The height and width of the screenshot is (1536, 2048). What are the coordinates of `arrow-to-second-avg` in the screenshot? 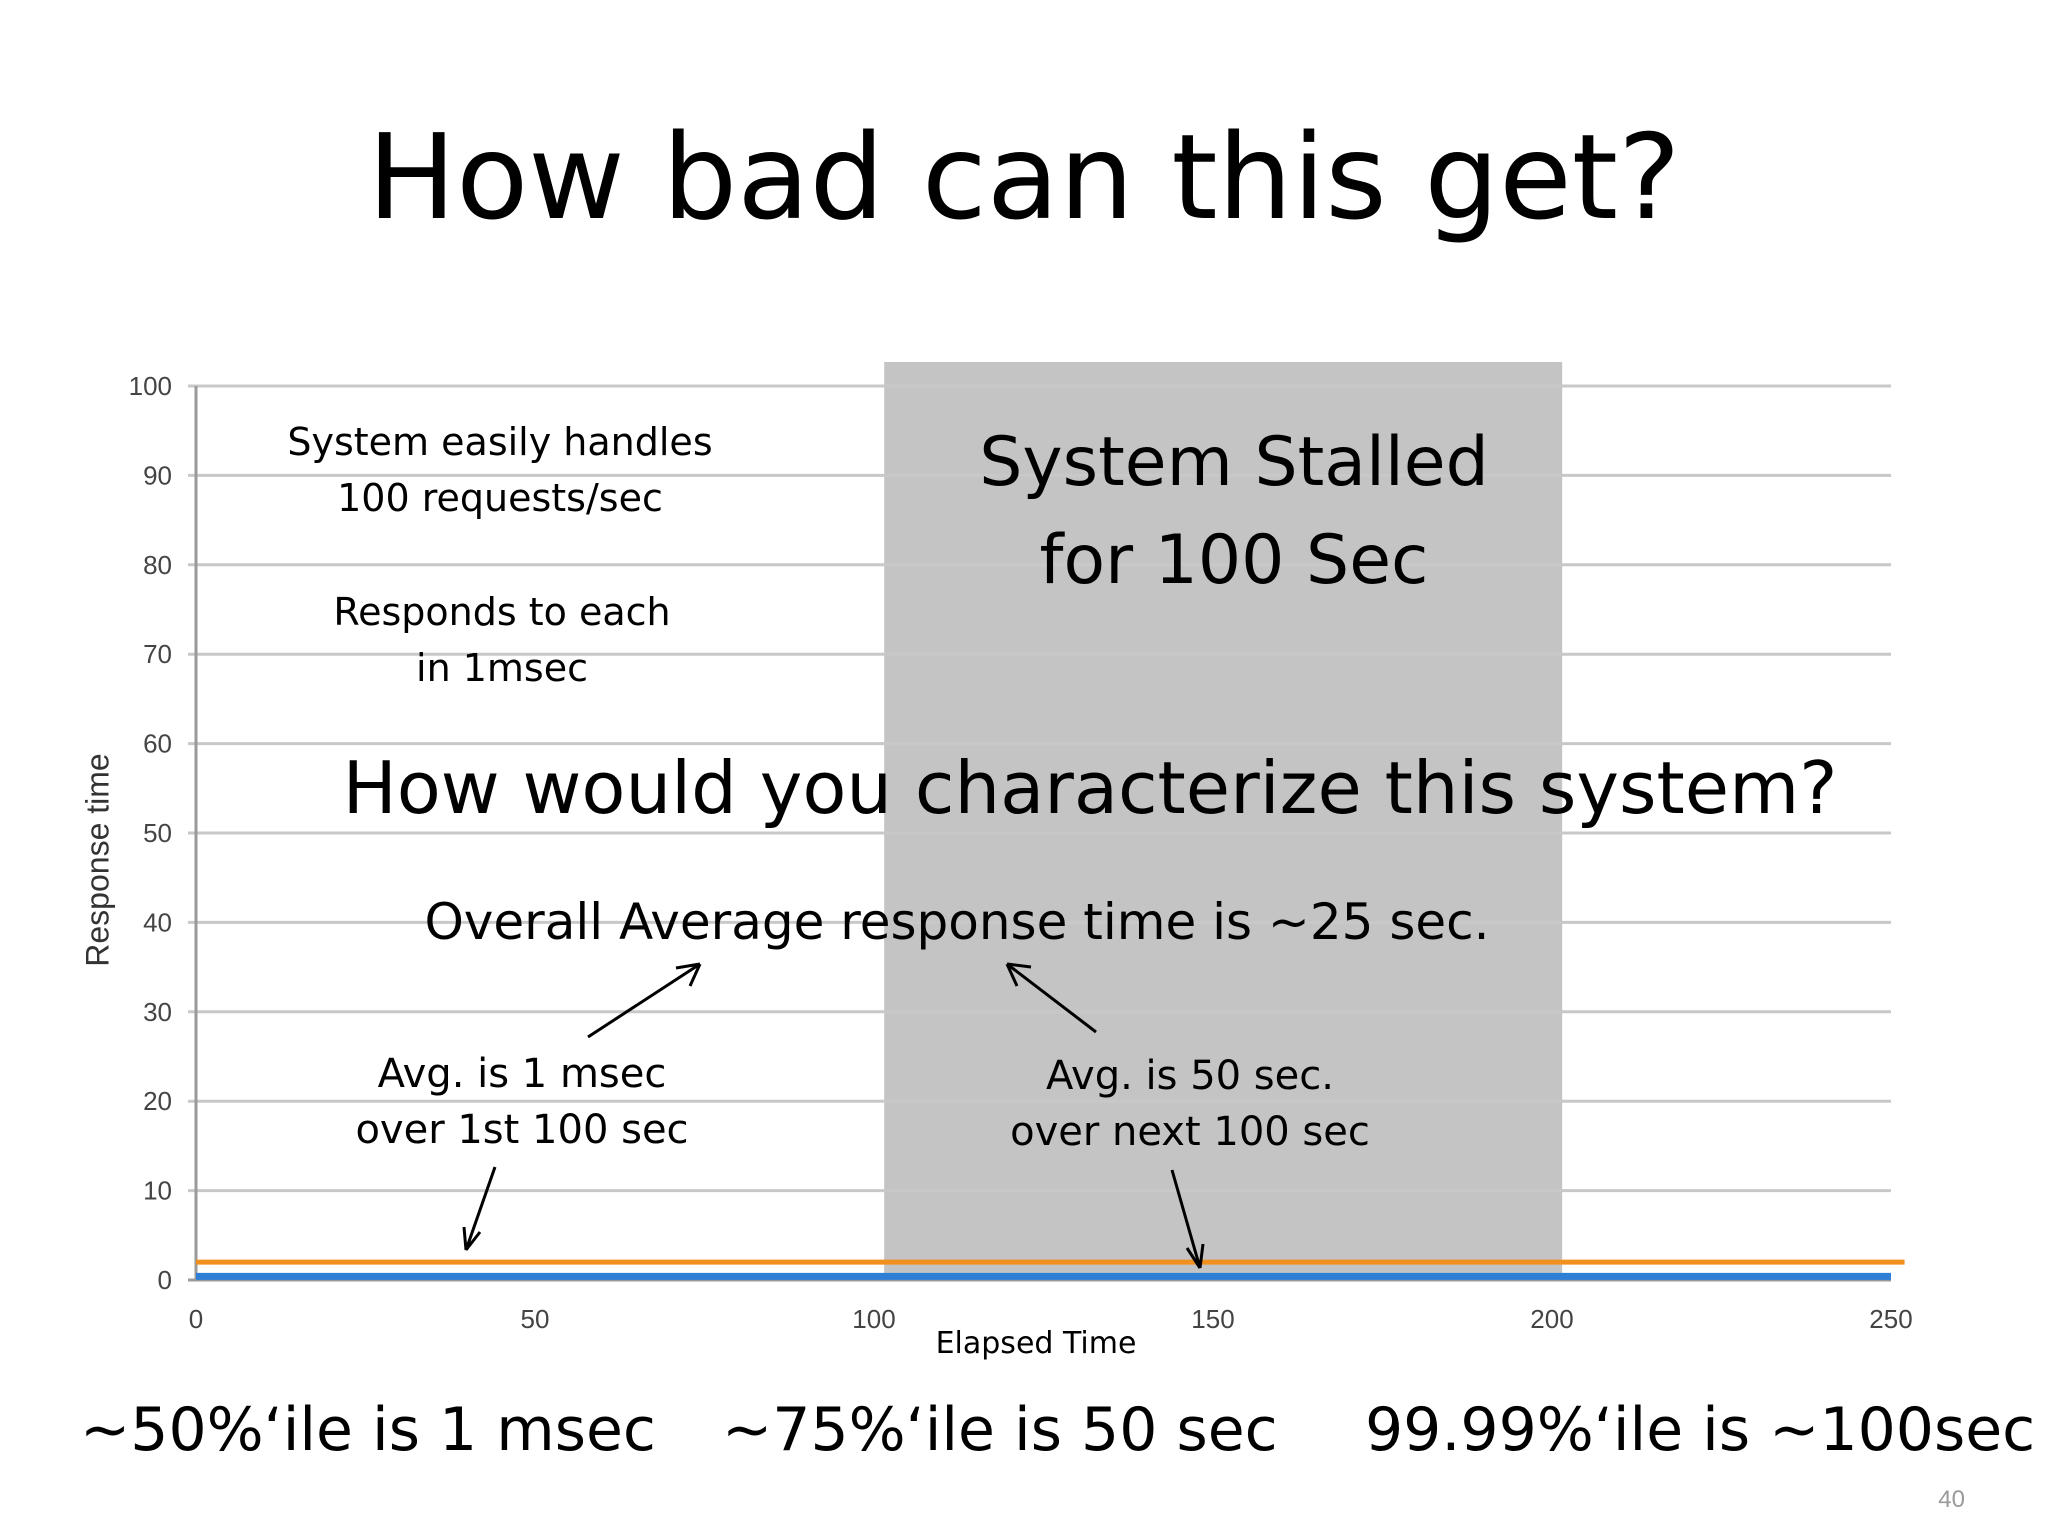 It's located at (1187, 1219).